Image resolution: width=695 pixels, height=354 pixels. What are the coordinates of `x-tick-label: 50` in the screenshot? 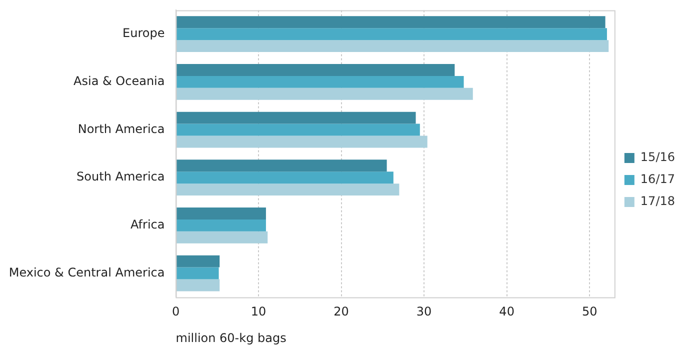 It's located at (590, 311).